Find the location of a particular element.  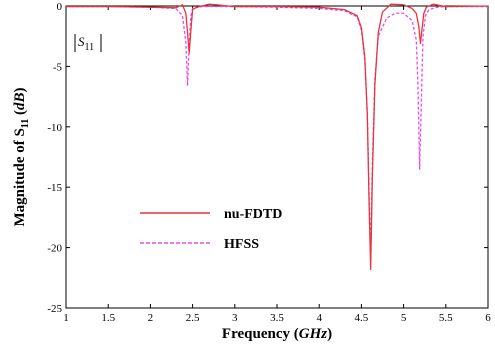

legend: nu-FDTD HFSS is located at coordinates (211, 229).